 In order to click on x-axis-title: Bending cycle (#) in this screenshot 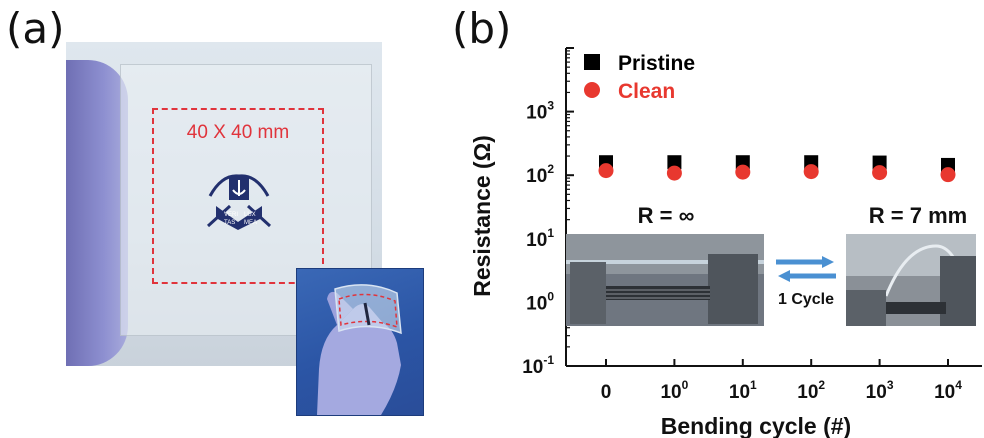, I will do `click(756, 425)`.